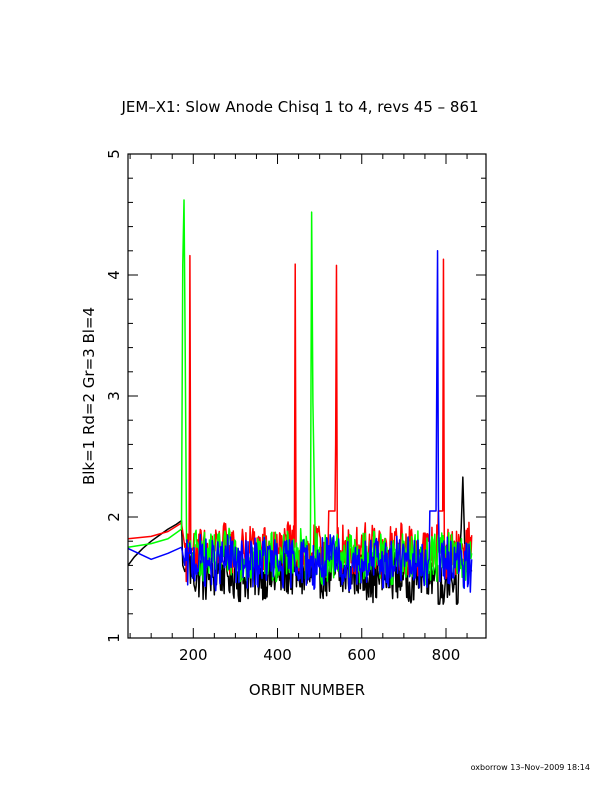 The width and height of the screenshot is (612, 792). I want to click on y-tick-label: 2, so click(114, 517).